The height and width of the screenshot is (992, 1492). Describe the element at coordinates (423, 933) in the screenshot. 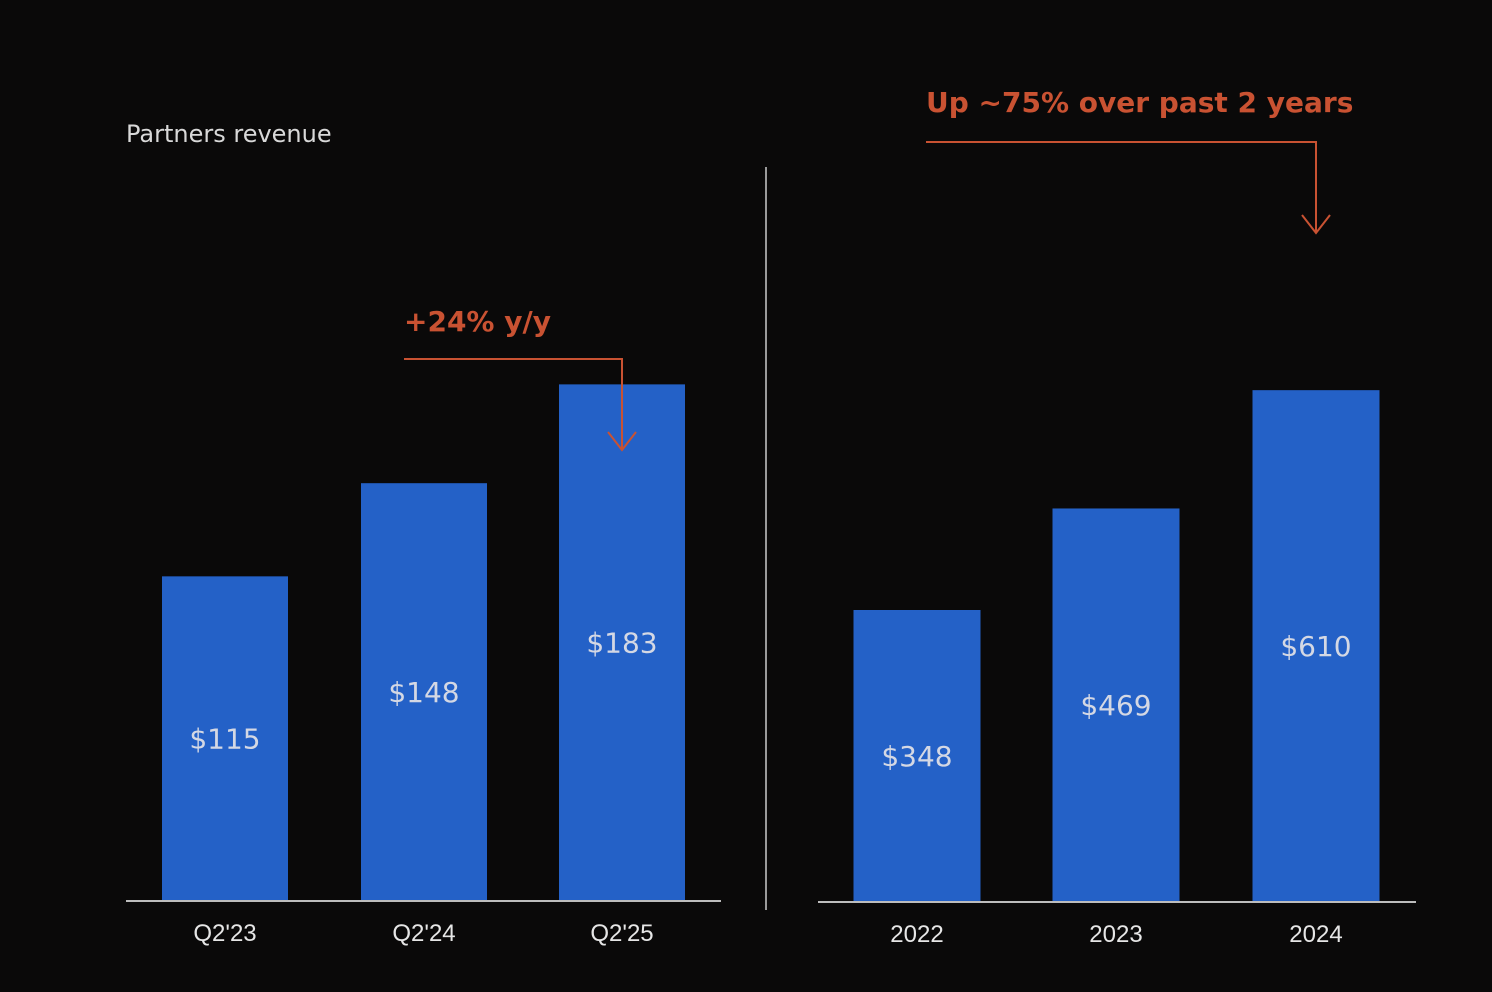

I see `x-tick-label: Q2'24` at that location.